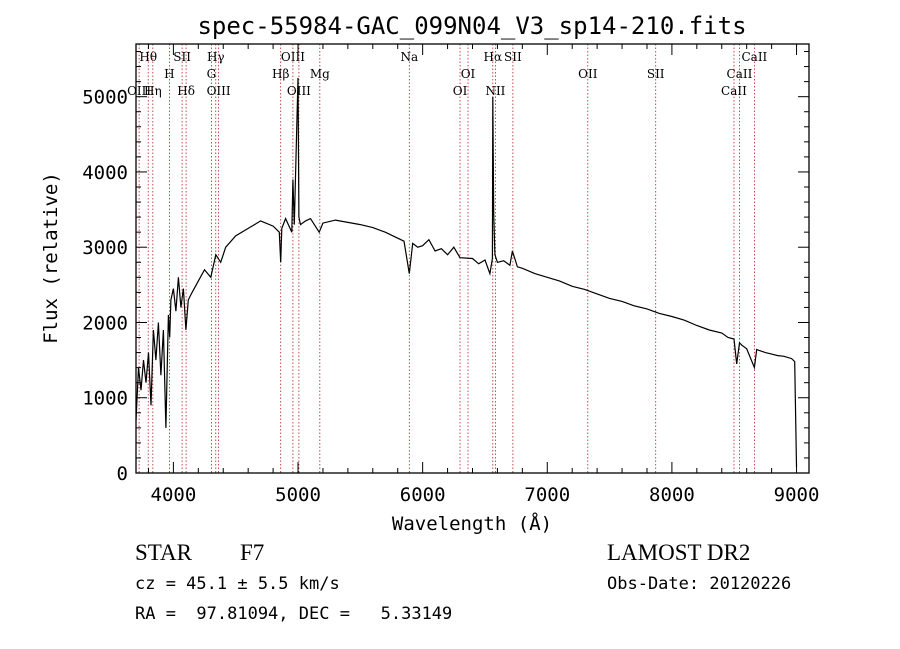  What do you see at coordinates (409, 57) in the screenshot?
I see `line-marker-label: Na` at bounding box center [409, 57].